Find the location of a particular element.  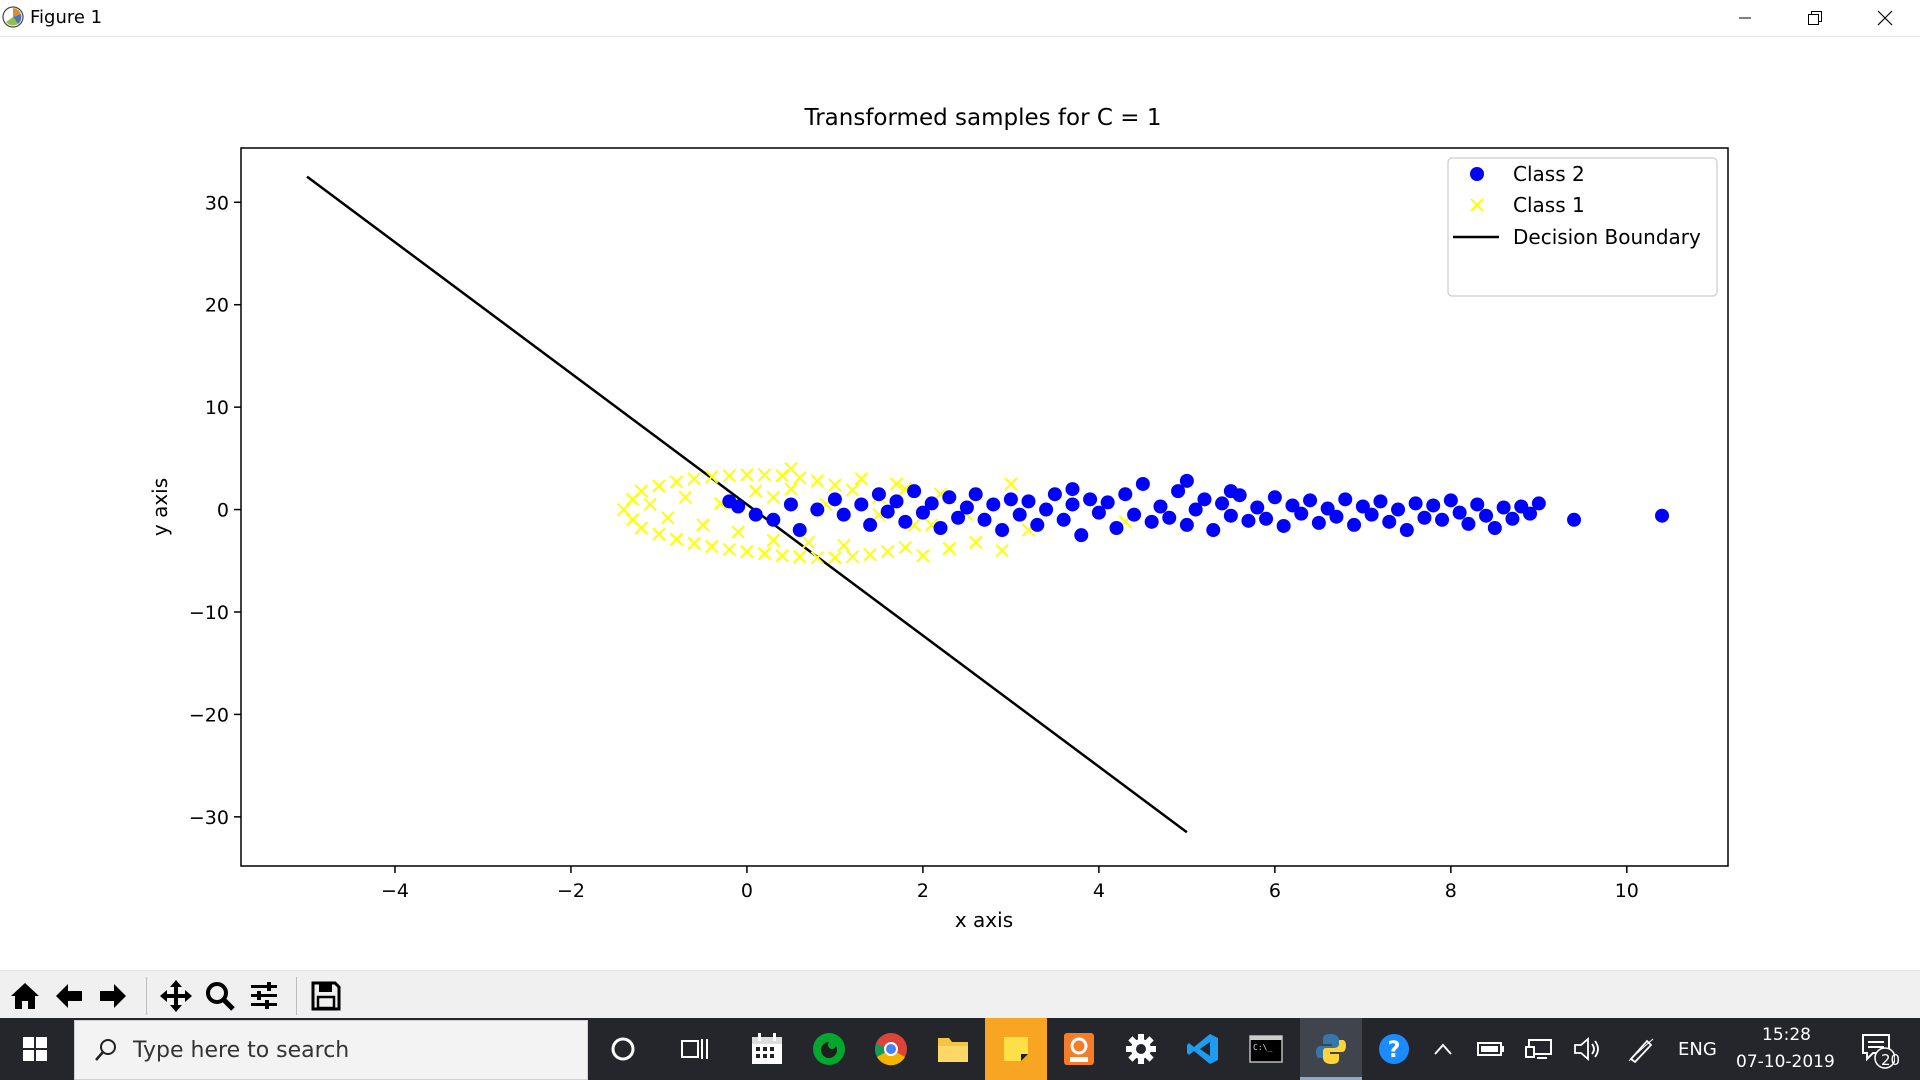

window-title: Figure 1 is located at coordinates (66, 17).